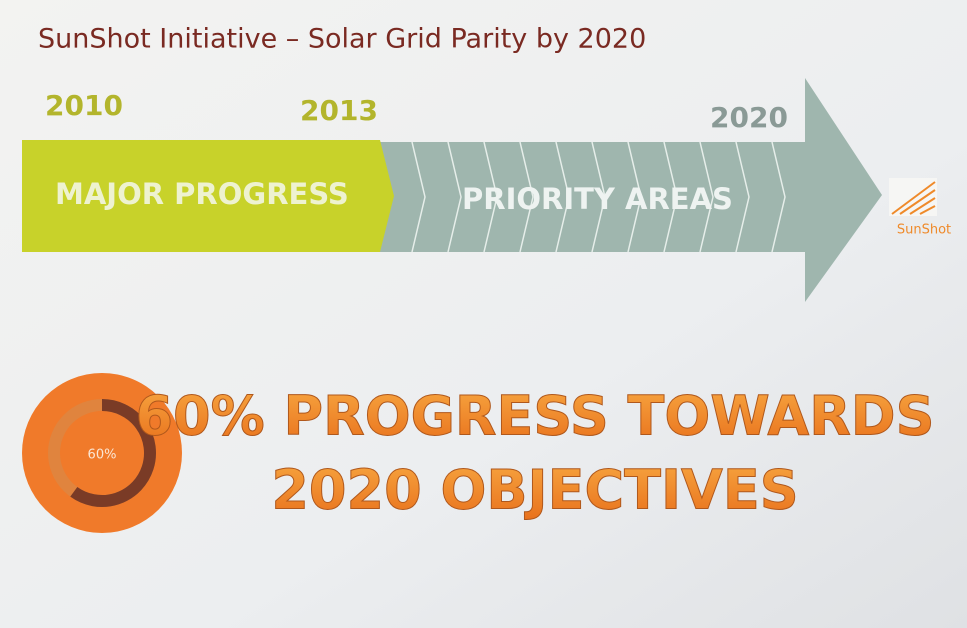  What do you see at coordinates (534, 416) in the screenshot?
I see `headline-line: 60% PROGRESS TOWARDS` at bounding box center [534, 416].